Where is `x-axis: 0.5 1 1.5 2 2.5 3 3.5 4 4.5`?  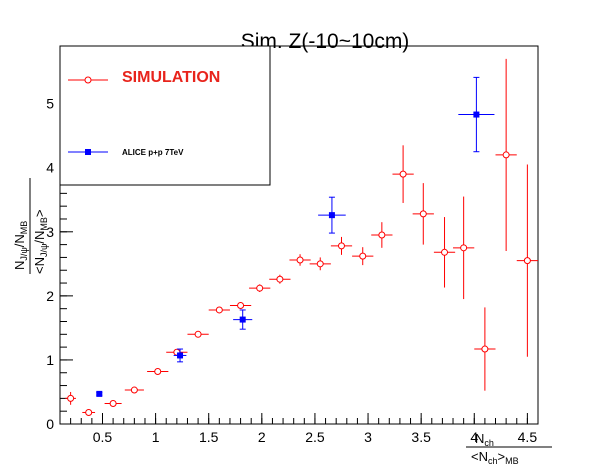
x-axis: 0.5 1 1.5 2 2.5 3 3.5 4 4.5 is located at coordinates (299, 429).